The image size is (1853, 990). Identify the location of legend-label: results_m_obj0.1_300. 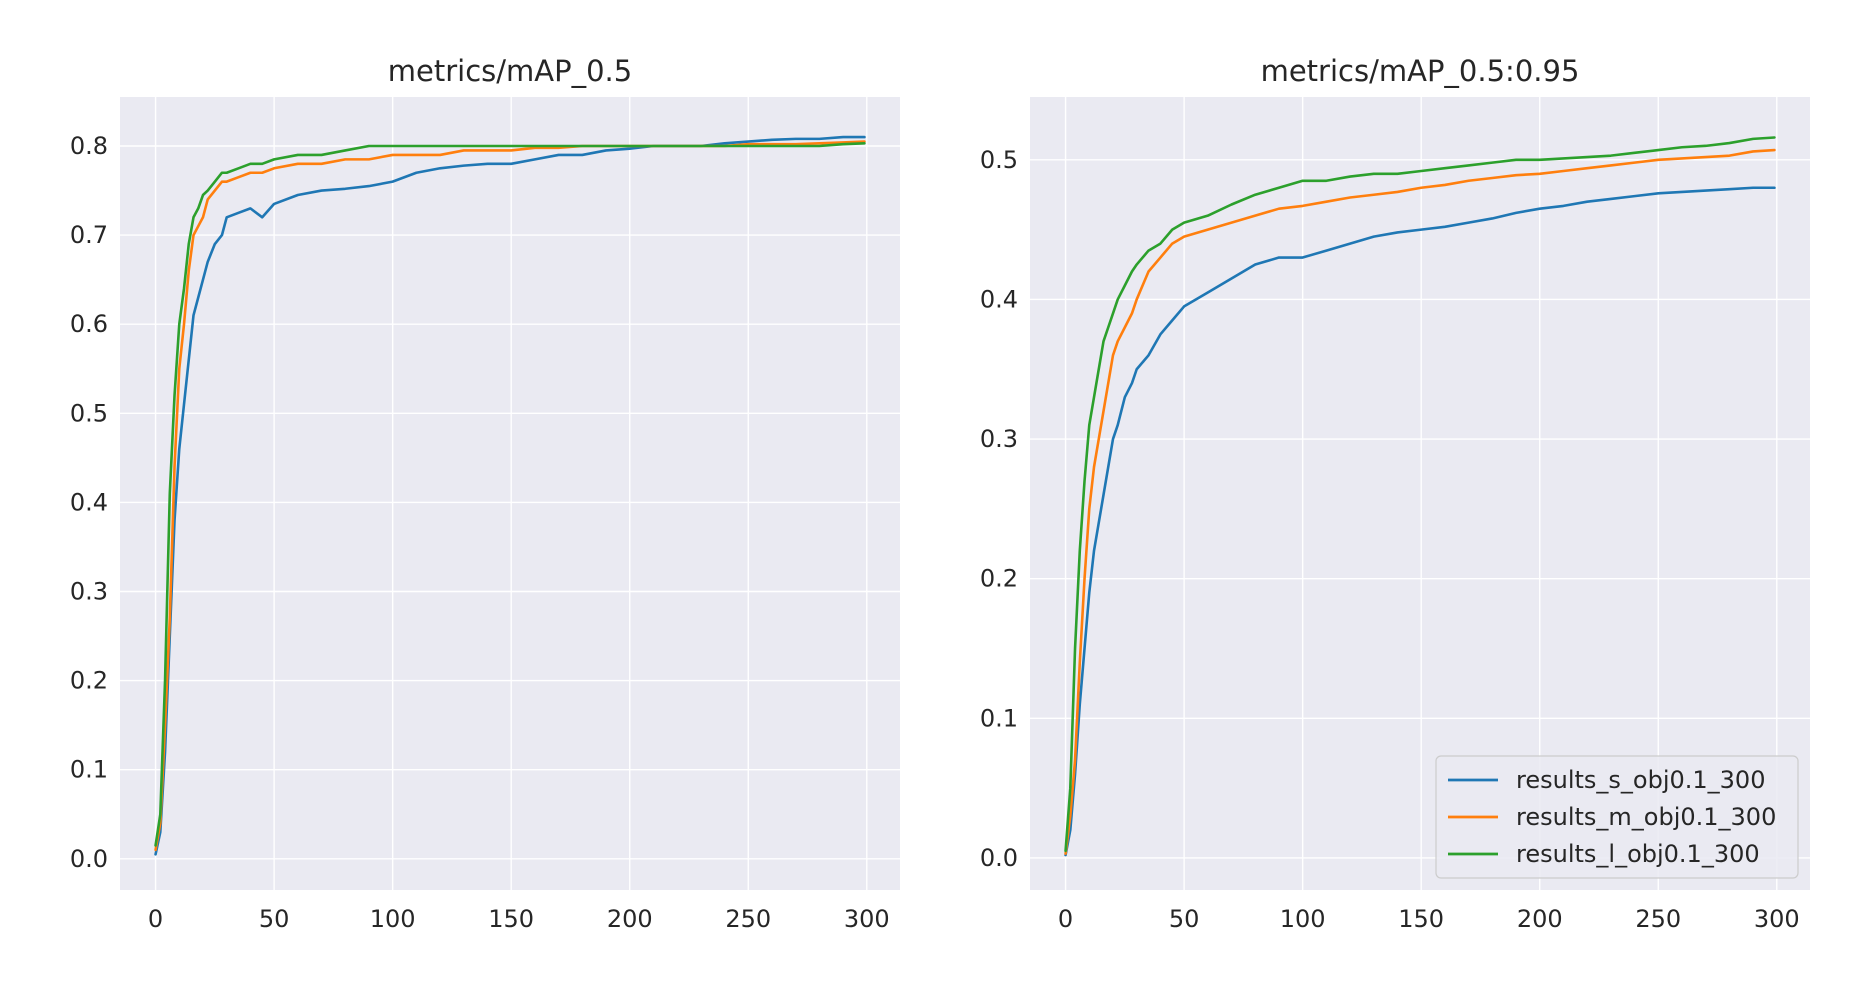
(1646, 817).